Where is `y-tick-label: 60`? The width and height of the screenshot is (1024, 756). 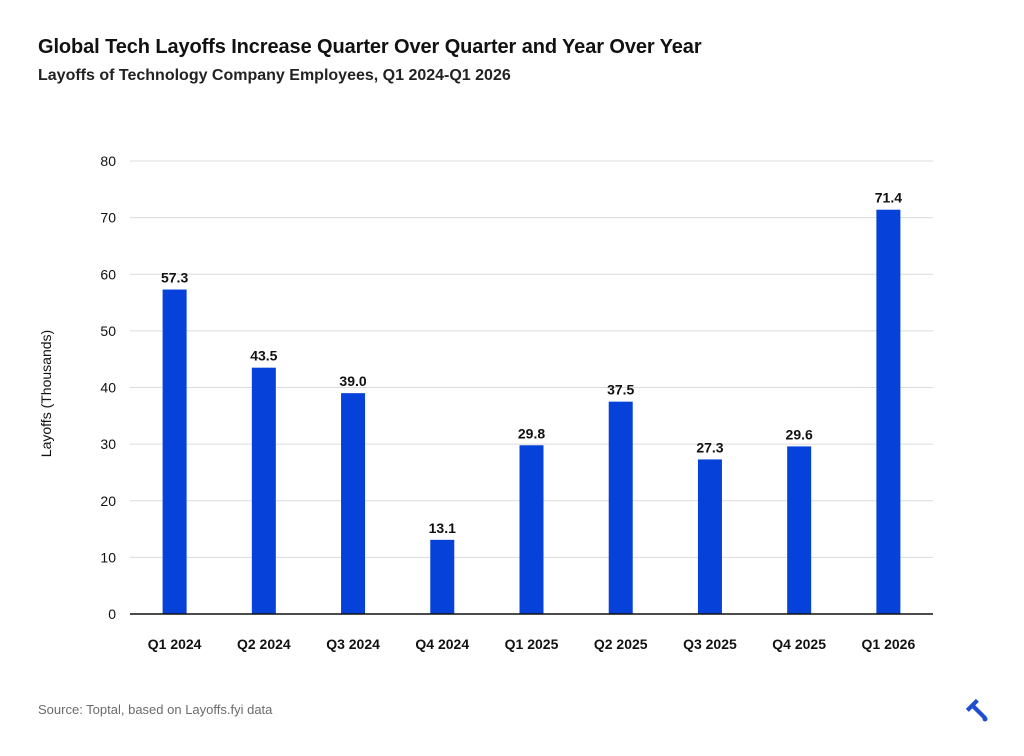
y-tick-label: 60 is located at coordinates (108, 274).